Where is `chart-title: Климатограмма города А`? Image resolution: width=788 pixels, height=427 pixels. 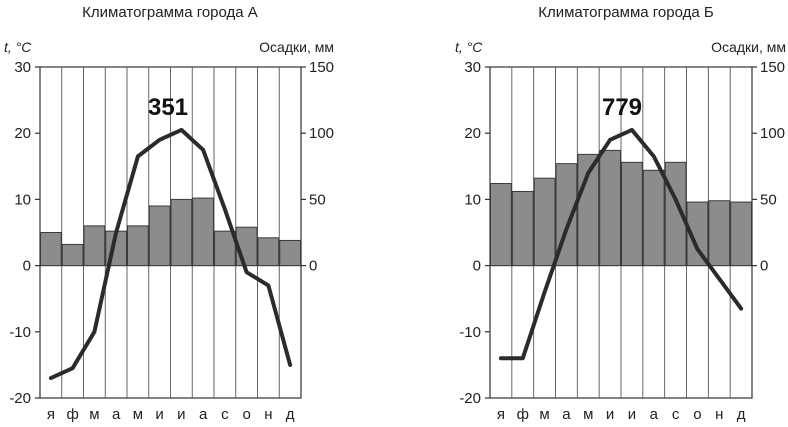 chart-title: Климатограмма города А is located at coordinates (170, 12).